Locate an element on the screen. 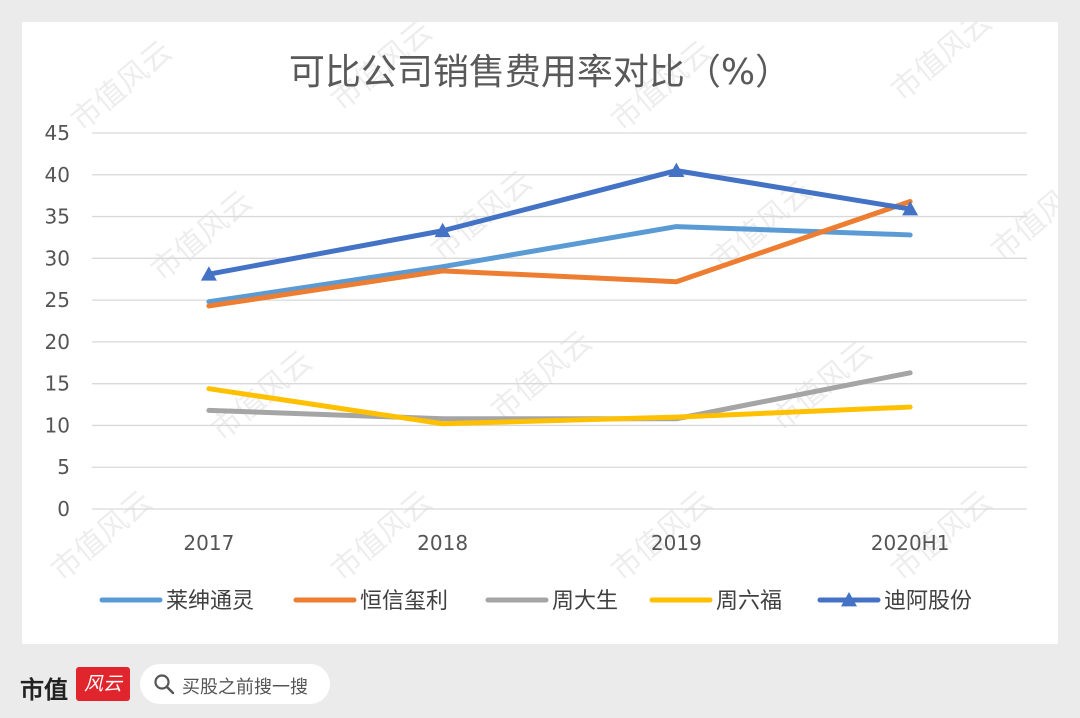  x-axis-ticks: 2017 2018 2019 2020H1 is located at coordinates (566, 543).